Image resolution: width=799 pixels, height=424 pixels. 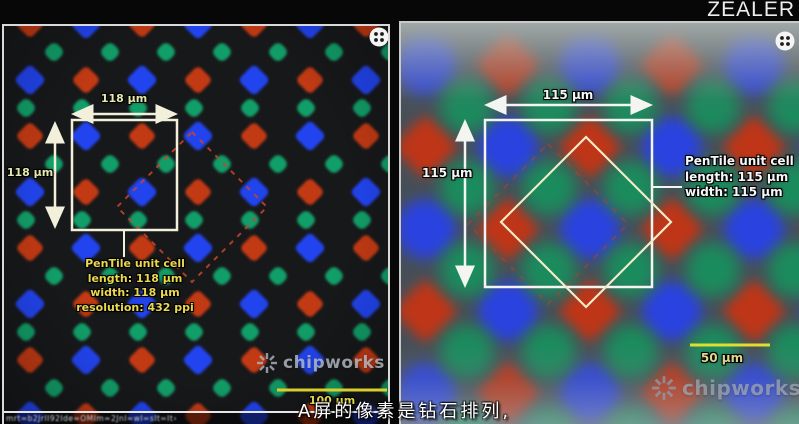 What do you see at coordinates (447, 173) in the screenshot?
I see `height-measurement-label: 115 μm` at bounding box center [447, 173].